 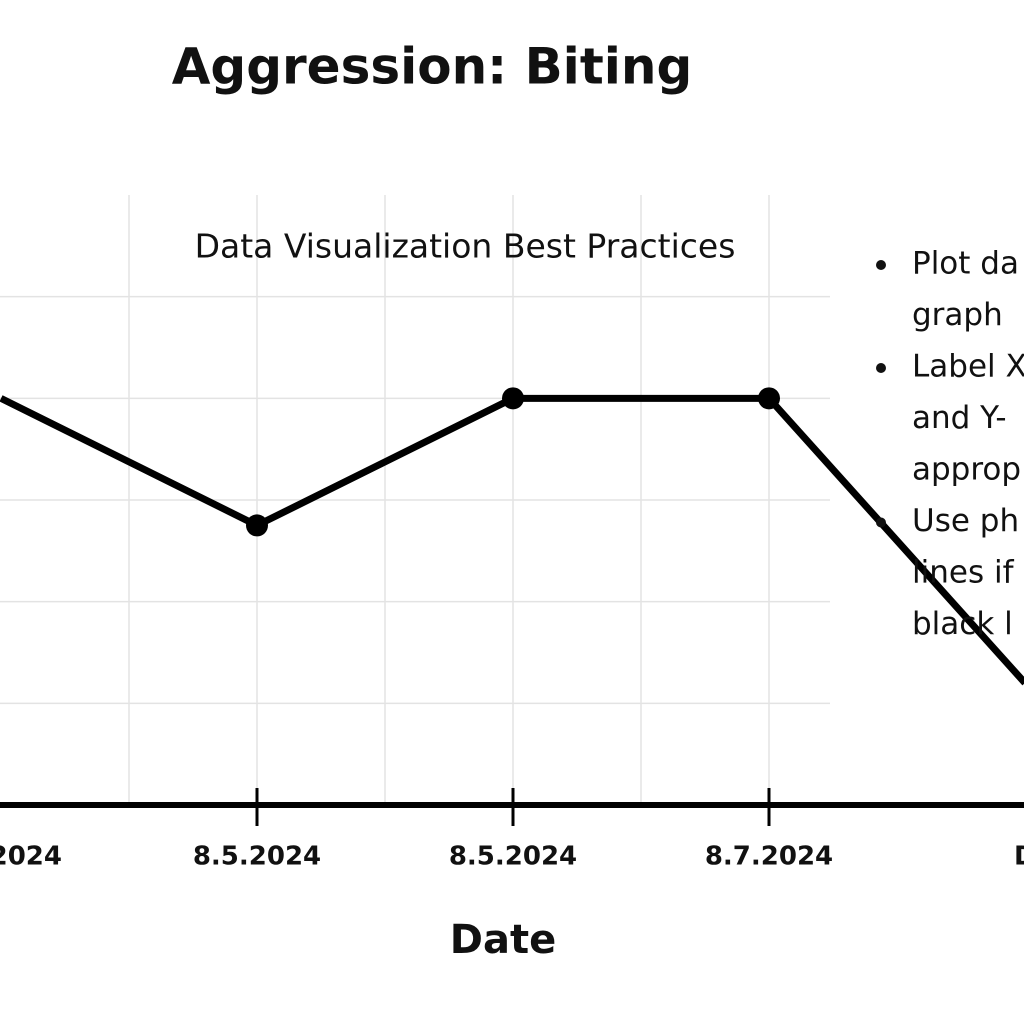 I want to click on note-line: and Y-, so click(x=959, y=418).